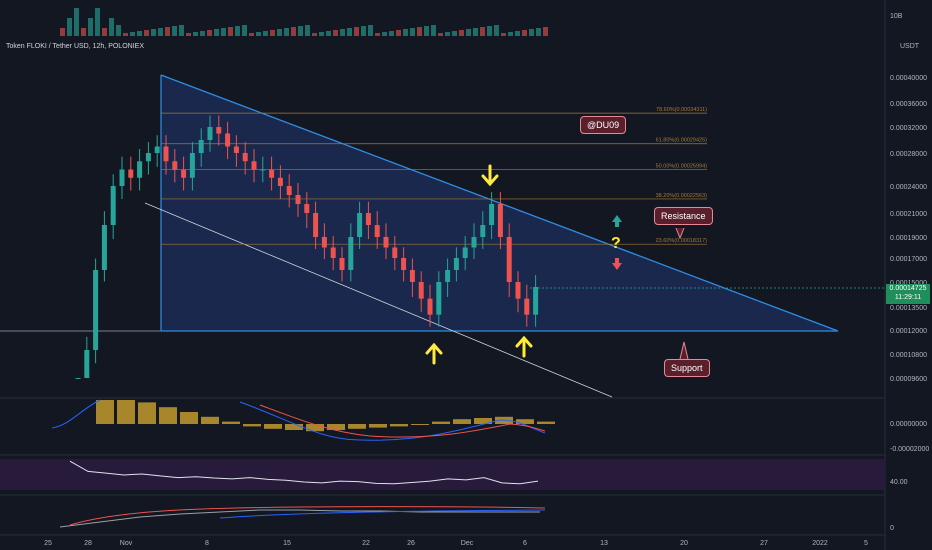  What do you see at coordinates (366, 543) in the screenshot?
I see `x-tick-label: 22` at bounding box center [366, 543].